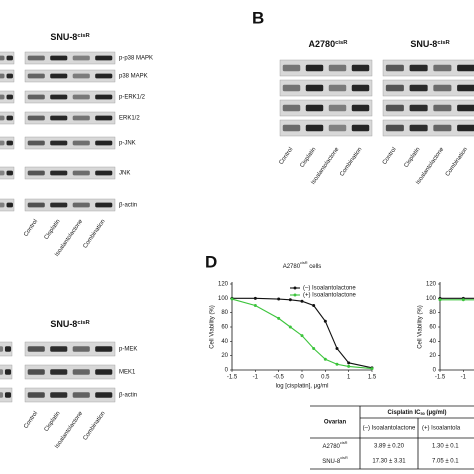 This screenshot has width=474, height=474. I want to click on chart-title-sup: cisR, so click(304, 262).